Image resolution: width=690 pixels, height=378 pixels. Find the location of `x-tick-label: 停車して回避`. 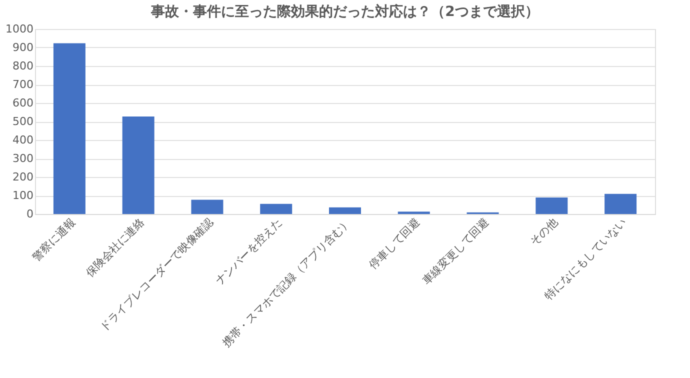

x-tick-label: 停車して回避 is located at coordinates (394, 244).